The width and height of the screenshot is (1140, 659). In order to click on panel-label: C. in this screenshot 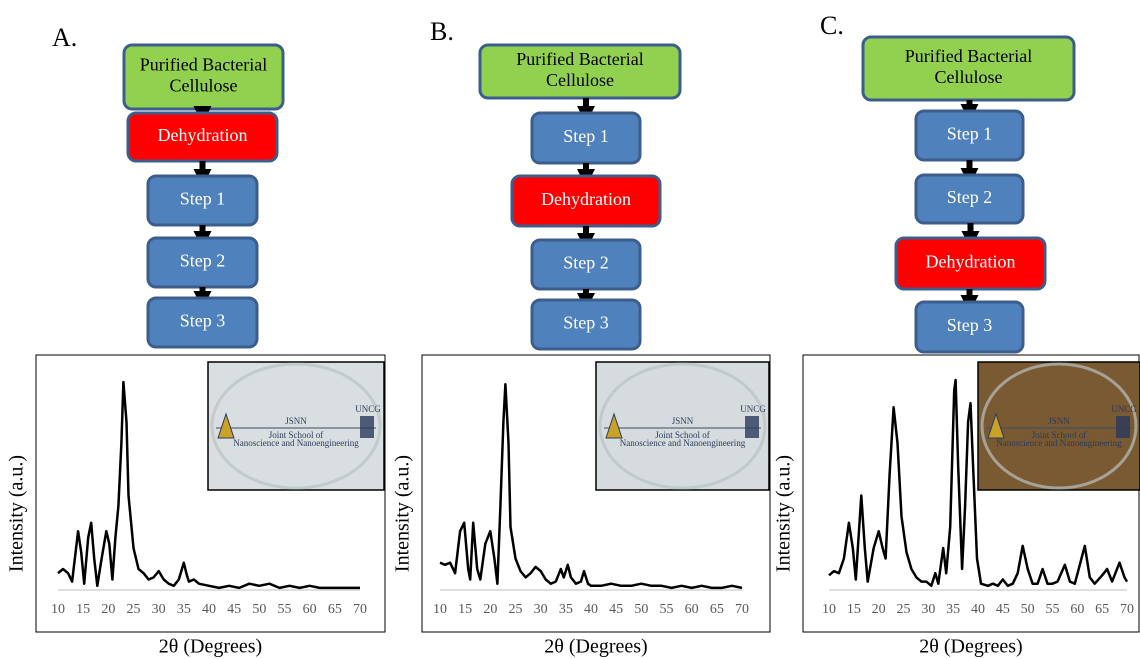, I will do `click(832, 25)`.